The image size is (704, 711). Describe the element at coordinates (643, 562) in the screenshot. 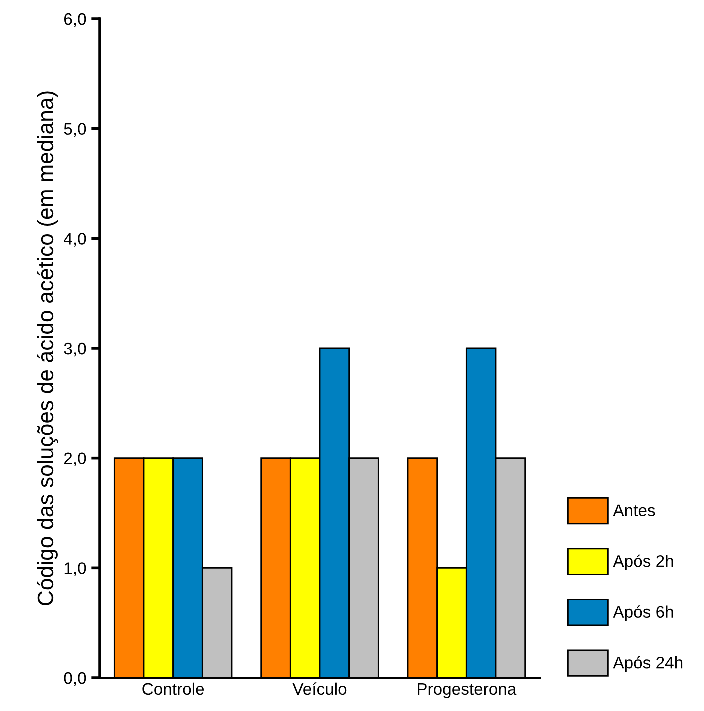

I see `legend-label: Após 2h` at that location.